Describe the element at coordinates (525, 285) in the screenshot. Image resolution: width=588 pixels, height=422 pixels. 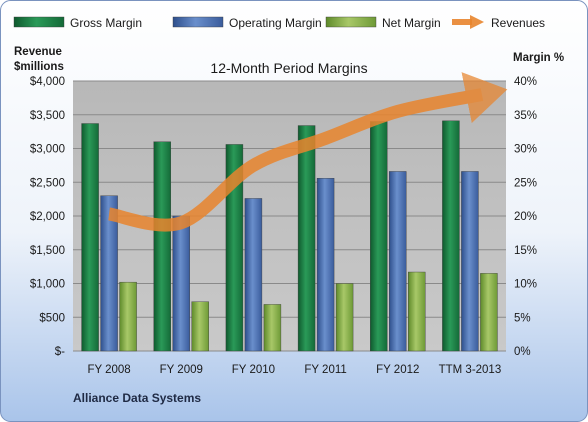
I see `right-tick-label: 10%` at that location.